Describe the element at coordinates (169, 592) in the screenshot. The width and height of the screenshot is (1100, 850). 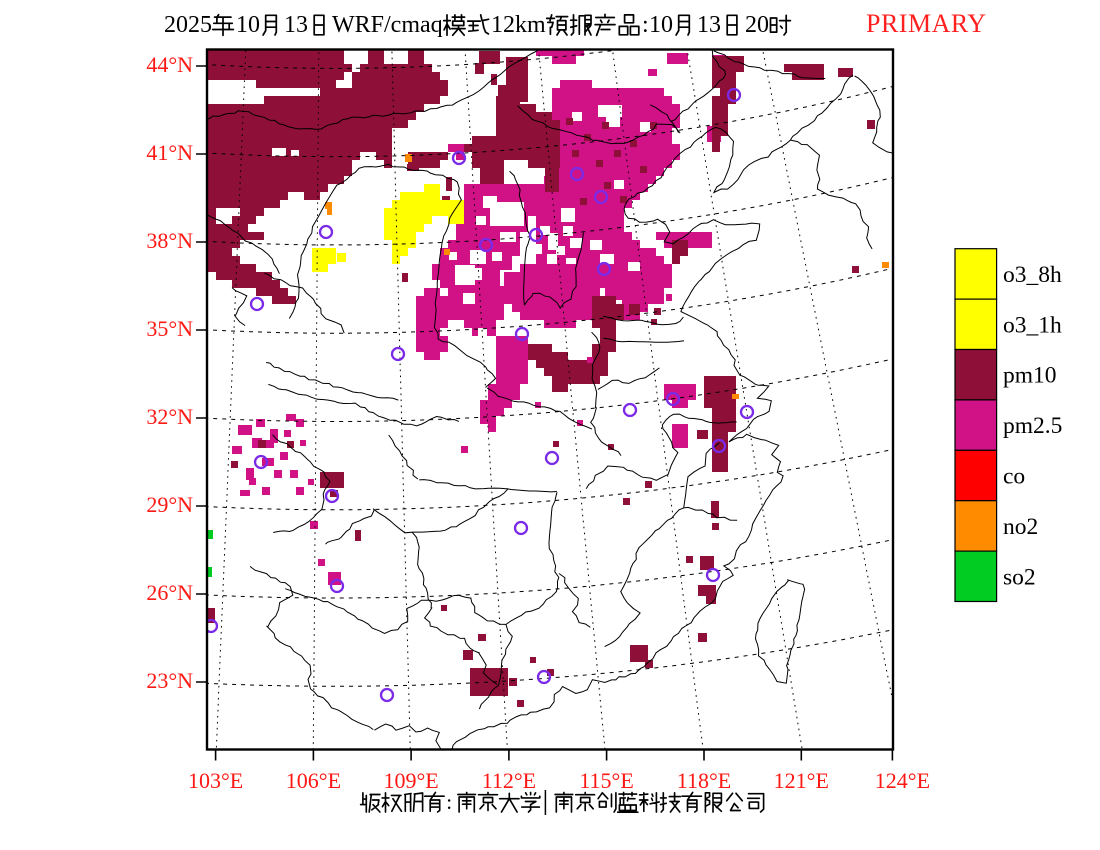
I see `svg-text: 26°N` at that location.